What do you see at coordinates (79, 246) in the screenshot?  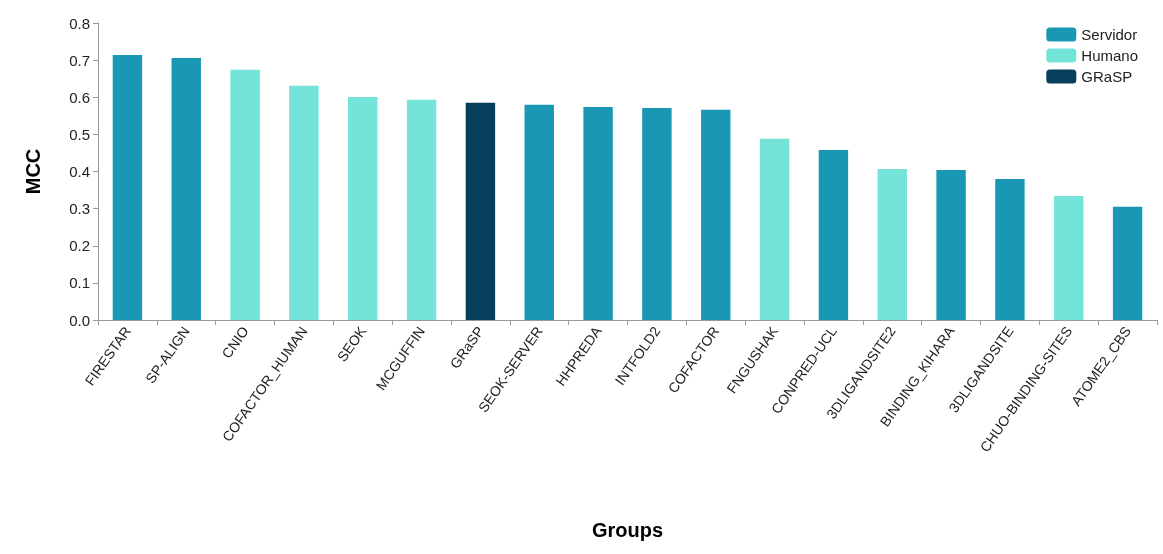 I see `y-tick-label: 0.2` at bounding box center [79, 246].